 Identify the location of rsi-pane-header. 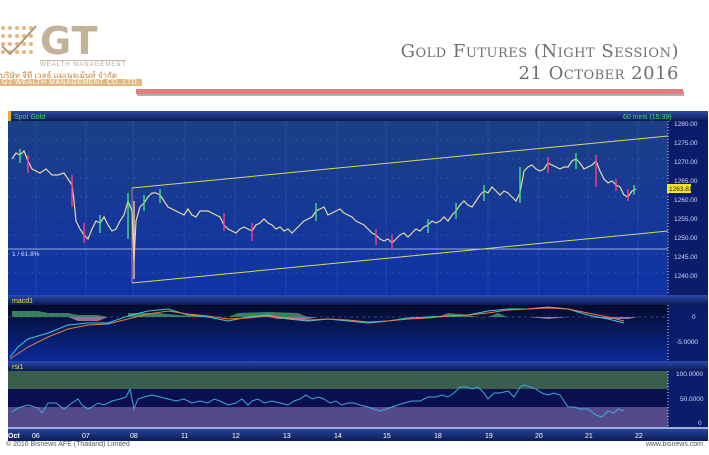
(358, 366).